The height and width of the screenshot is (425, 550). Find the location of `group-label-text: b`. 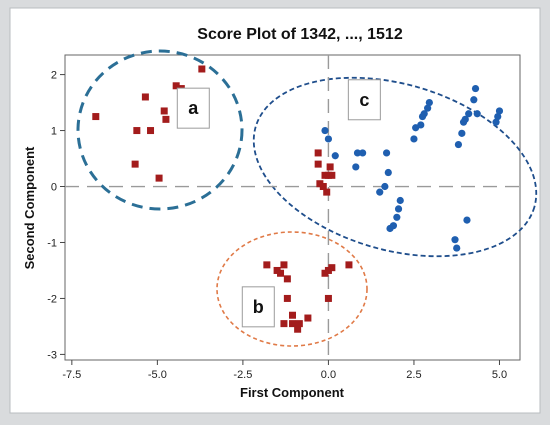

group-label-text: b is located at coordinates (258, 307).